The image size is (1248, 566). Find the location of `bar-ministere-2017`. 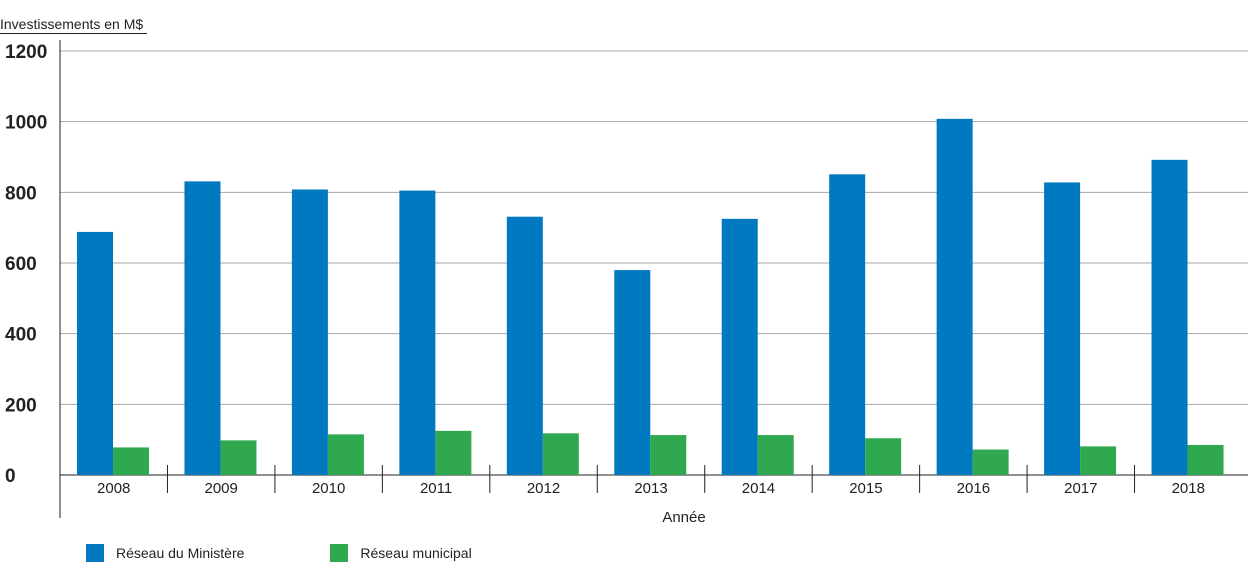

bar-ministere-2017 is located at coordinates (1062, 328).